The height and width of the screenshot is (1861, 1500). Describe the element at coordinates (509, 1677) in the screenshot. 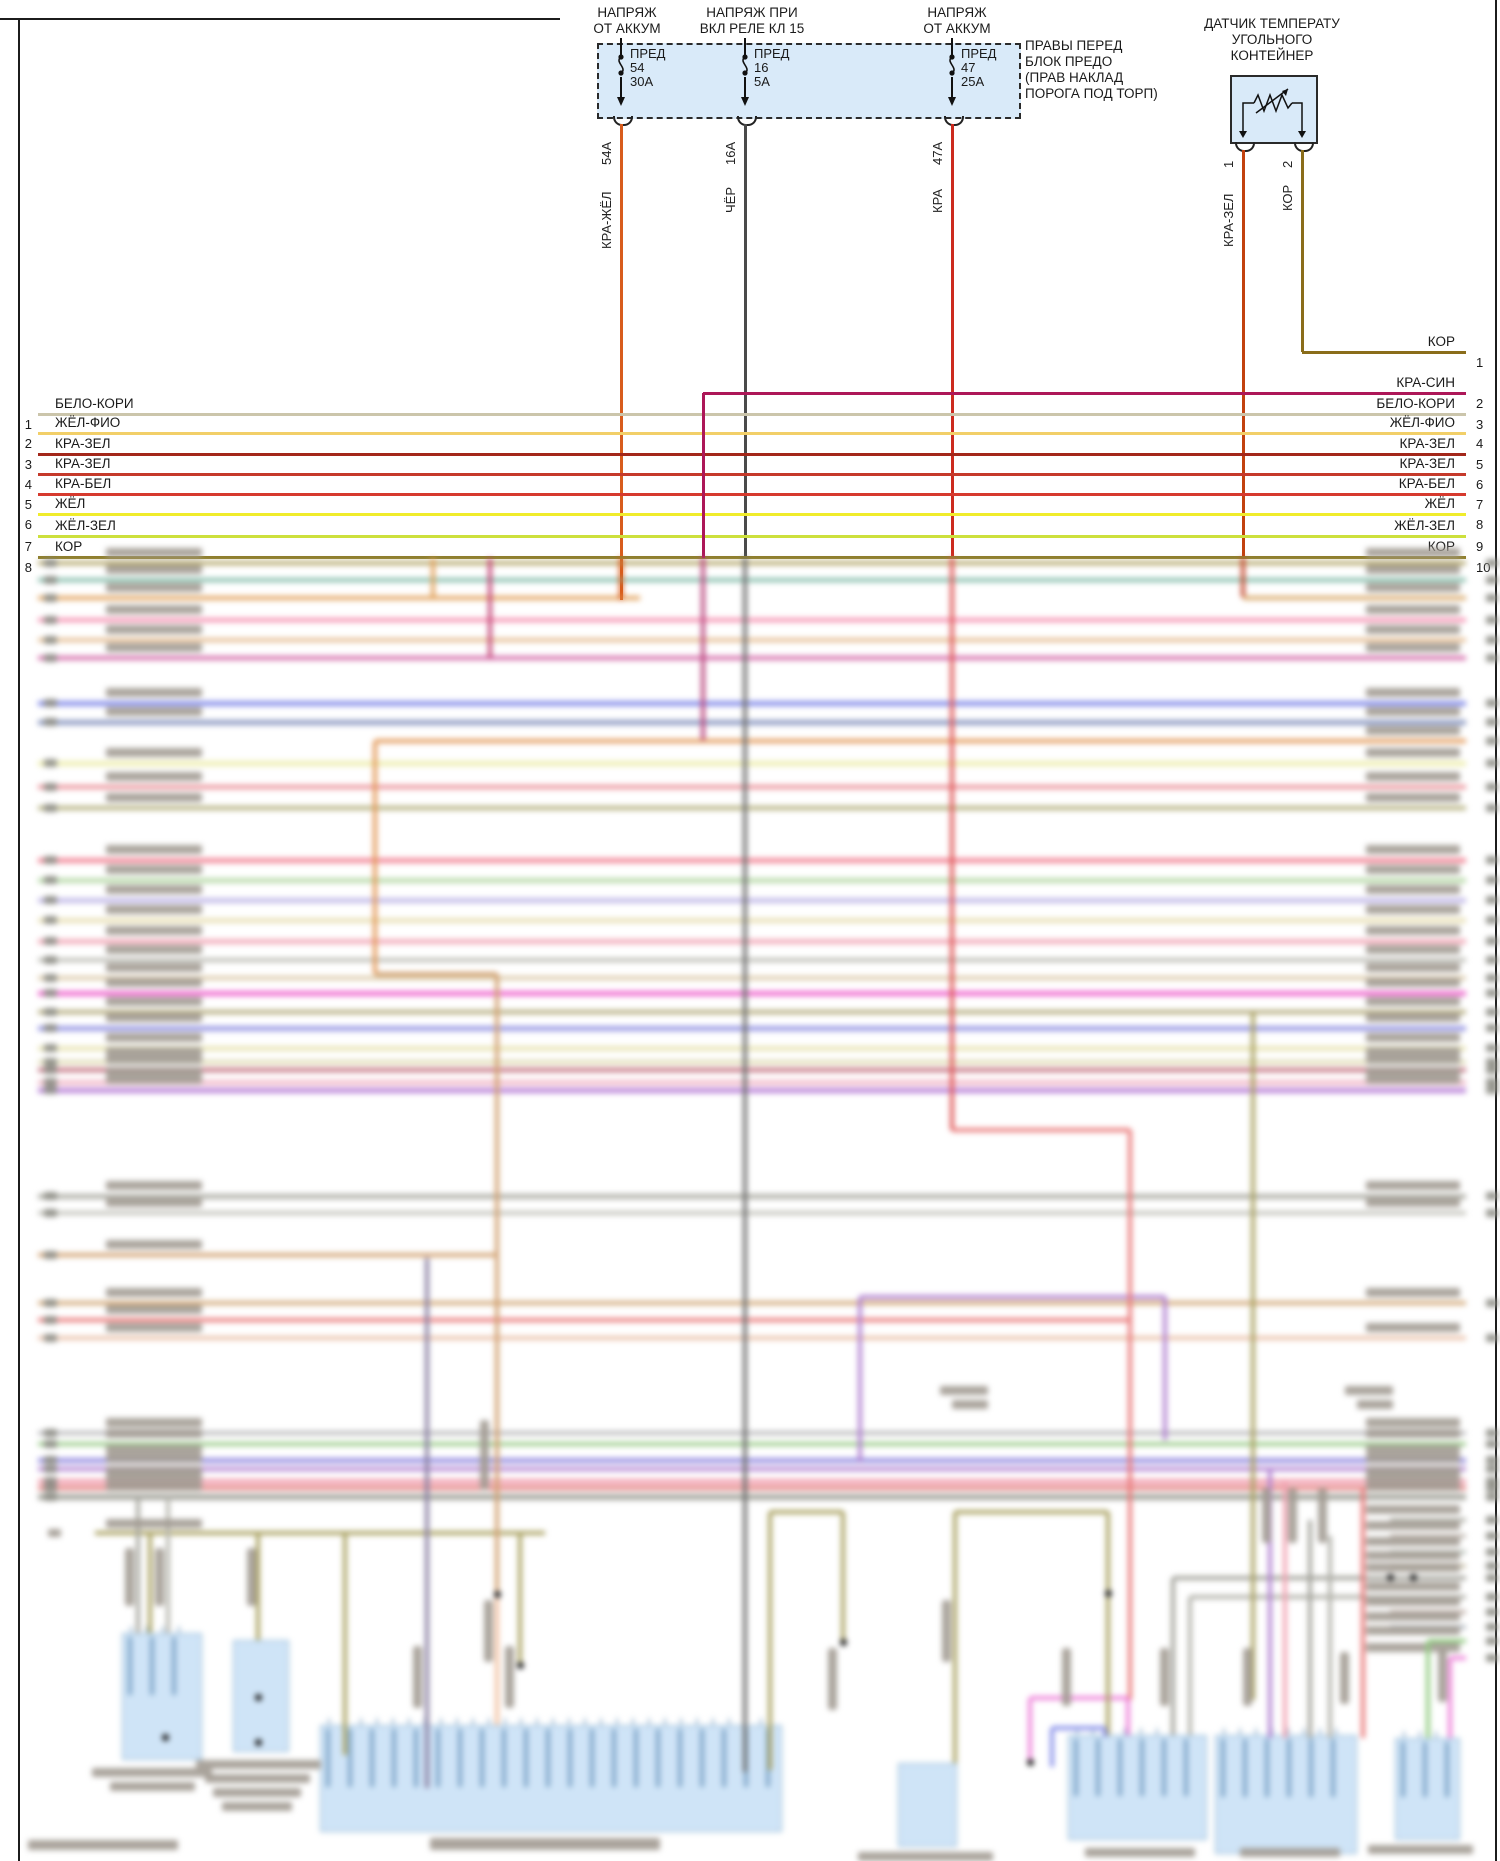

I see `blurred-vertical-label` at that location.